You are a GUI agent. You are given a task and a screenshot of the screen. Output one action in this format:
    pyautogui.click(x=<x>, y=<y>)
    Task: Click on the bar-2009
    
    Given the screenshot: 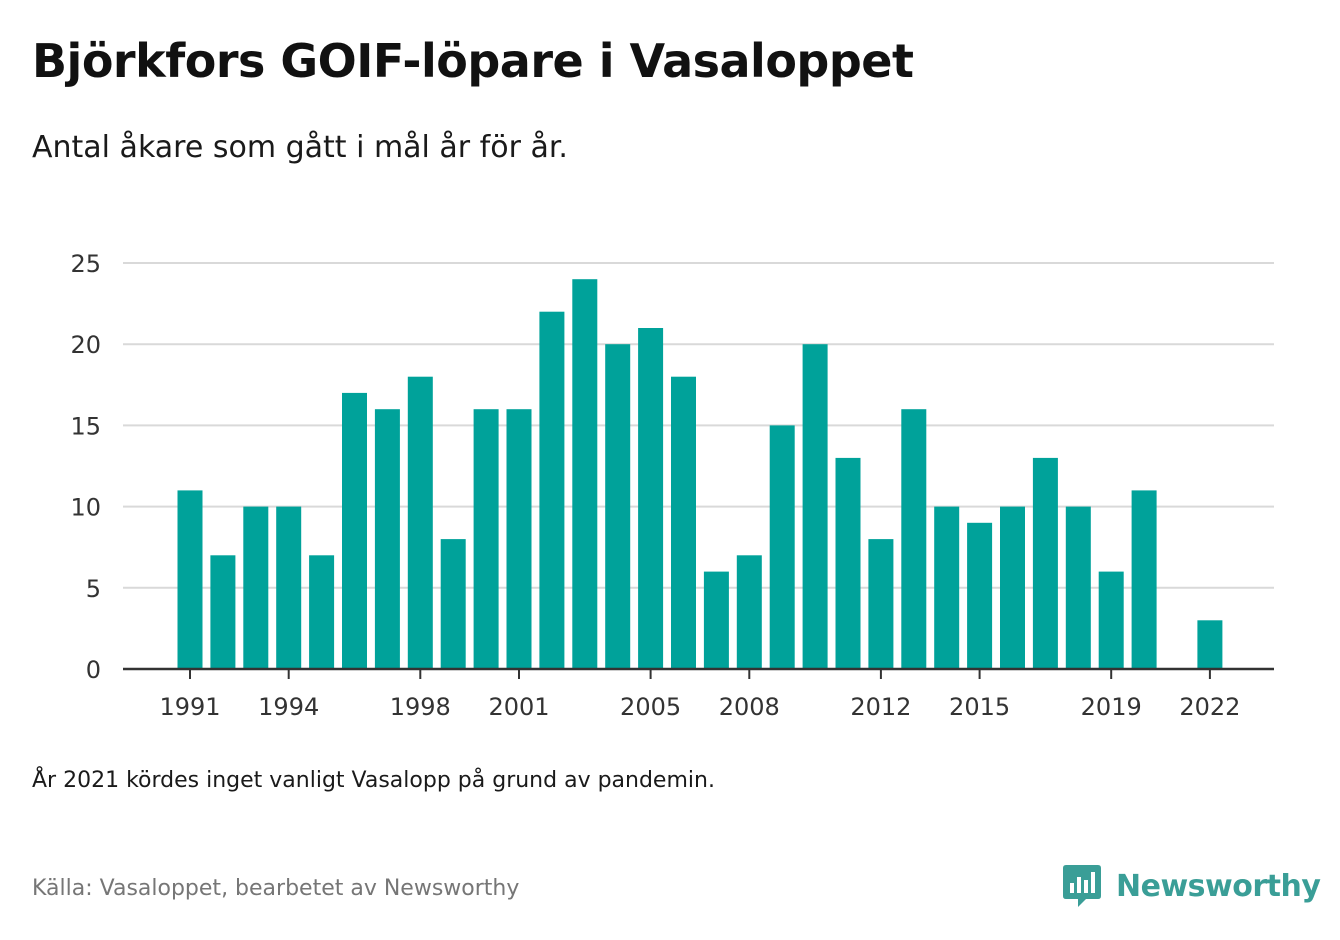 What is the action you would take?
    pyautogui.click(x=782, y=547)
    